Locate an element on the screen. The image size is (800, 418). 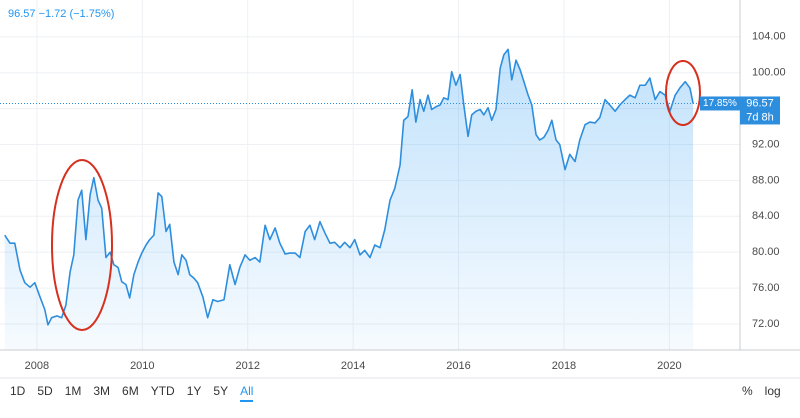
x-tick-label: 2008 is located at coordinates (37, 366).